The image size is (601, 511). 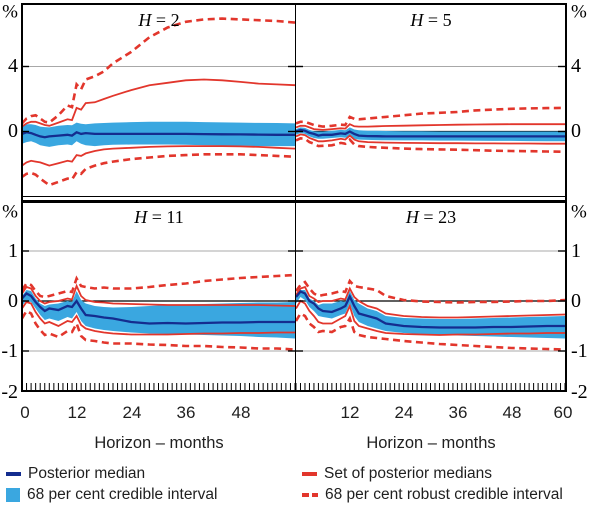 I want to click on x-axis-line, so click(x=294, y=391).